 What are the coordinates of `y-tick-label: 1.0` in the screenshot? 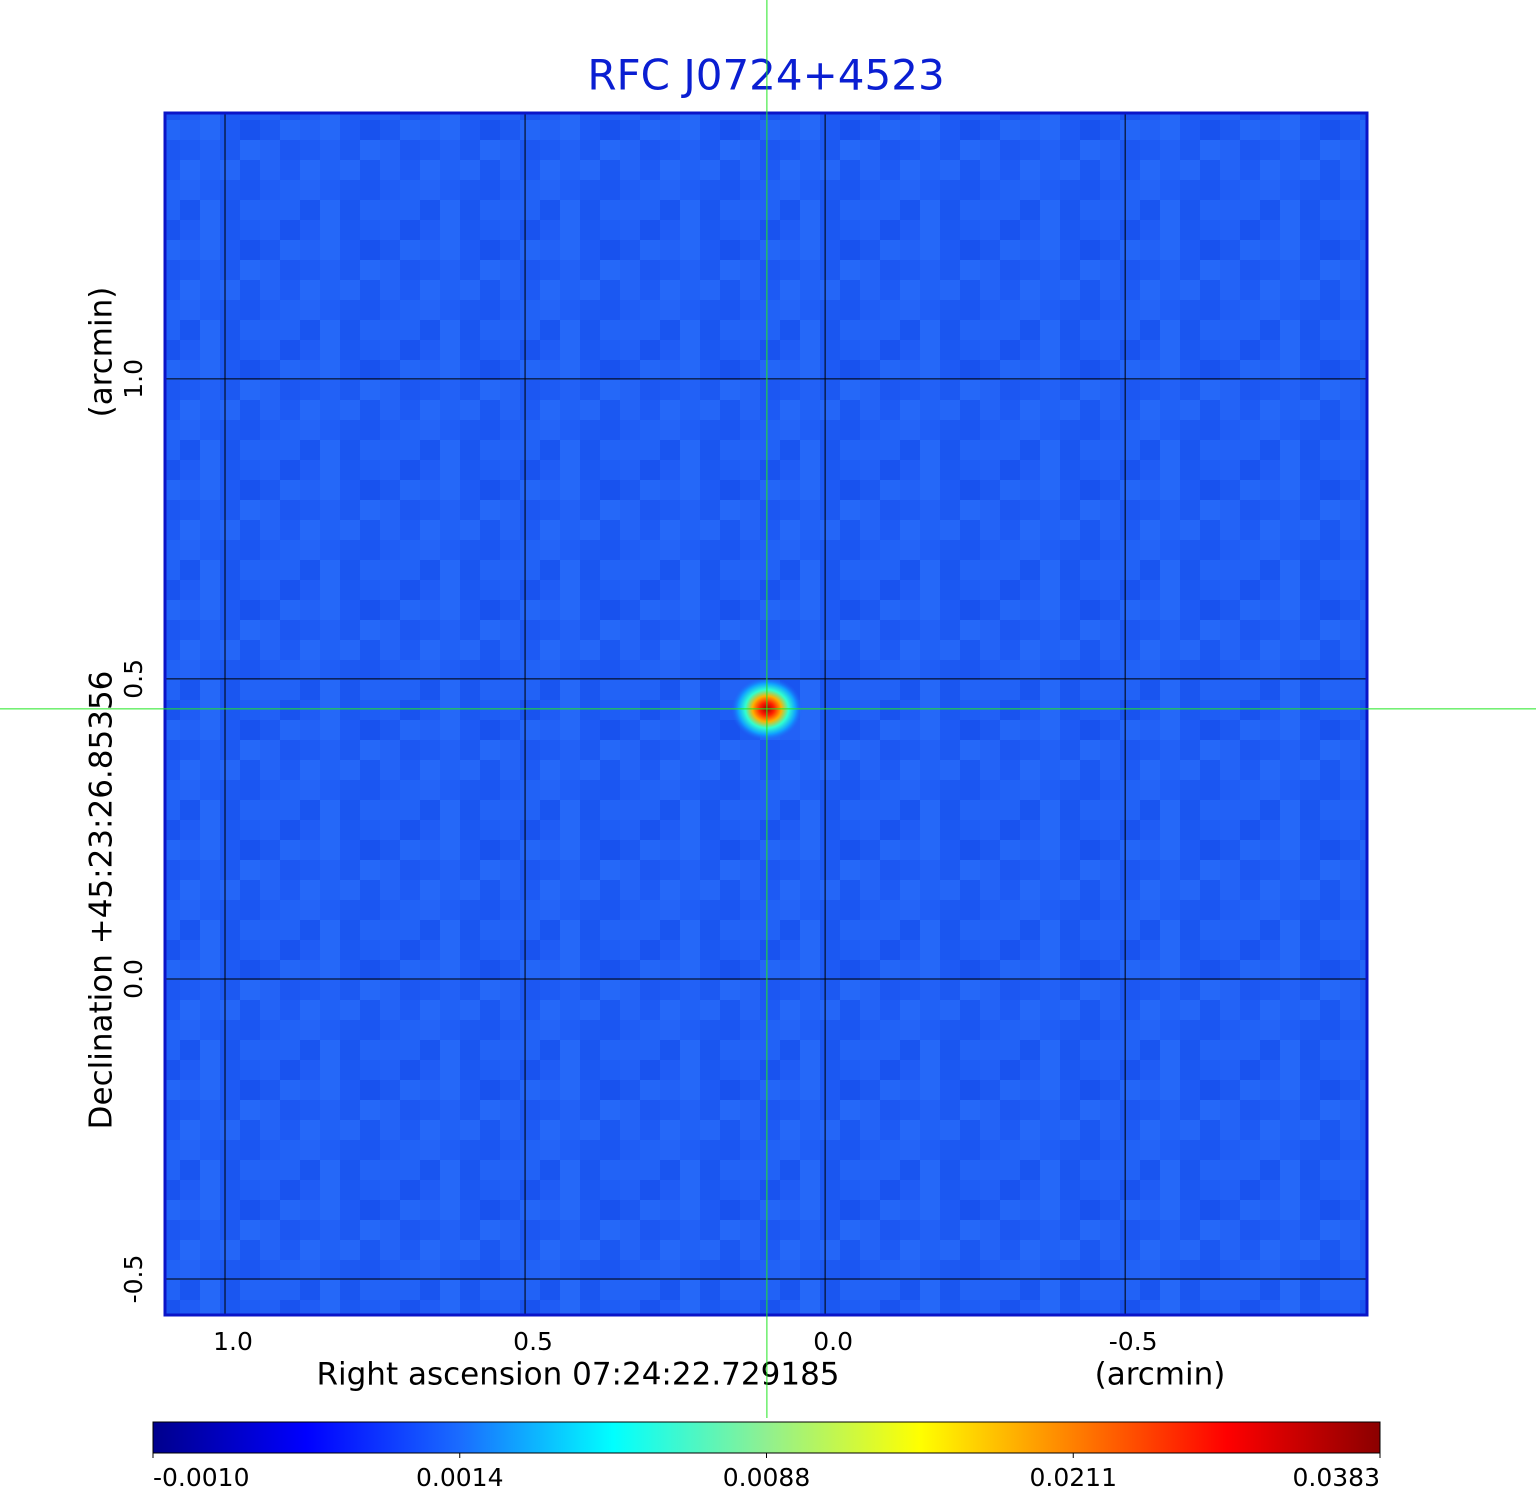 It's located at (133, 379).